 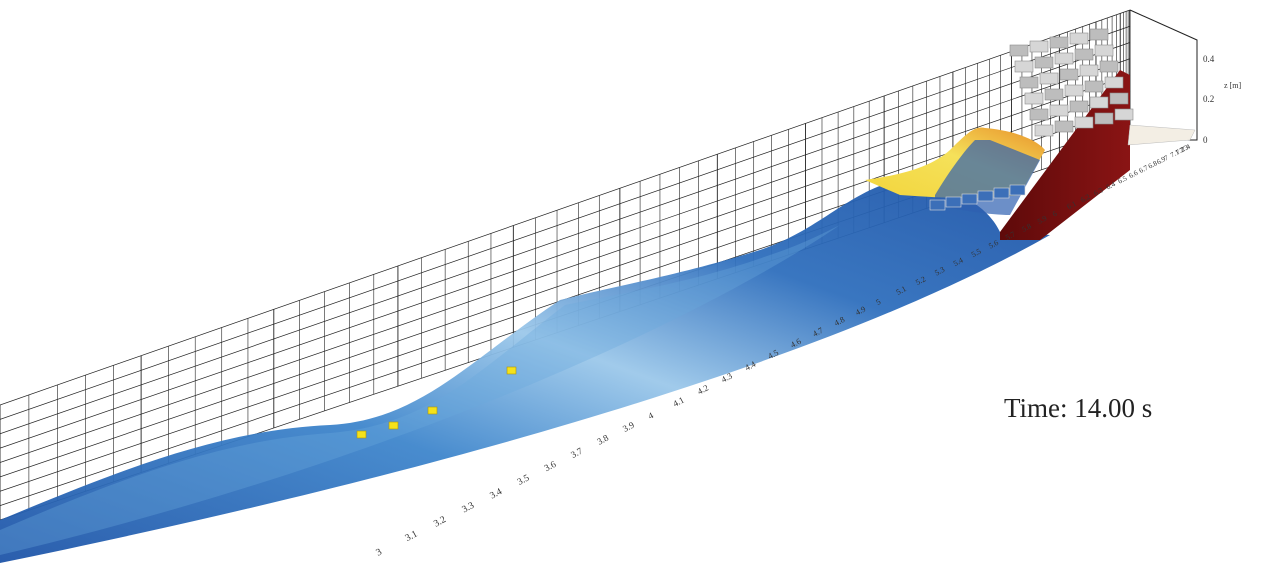 I want to click on breakwater-slope, so click(x=1065, y=155).